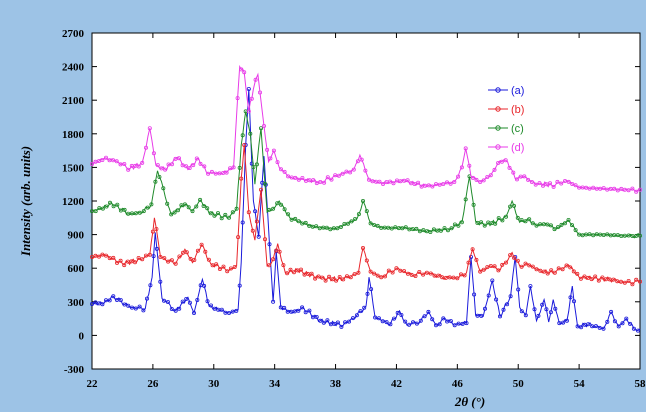 Image resolution: width=646 pixels, height=417 pixels. What do you see at coordinates (153, 384) in the screenshot?
I see `x-tick-label: 26` at bounding box center [153, 384].